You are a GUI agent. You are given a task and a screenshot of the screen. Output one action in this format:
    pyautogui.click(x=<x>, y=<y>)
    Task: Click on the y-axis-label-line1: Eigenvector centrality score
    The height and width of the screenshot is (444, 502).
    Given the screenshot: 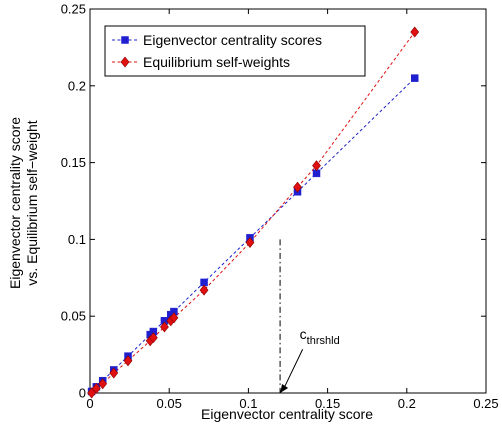 What is the action you would take?
    pyautogui.click(x=15, y=203)
    